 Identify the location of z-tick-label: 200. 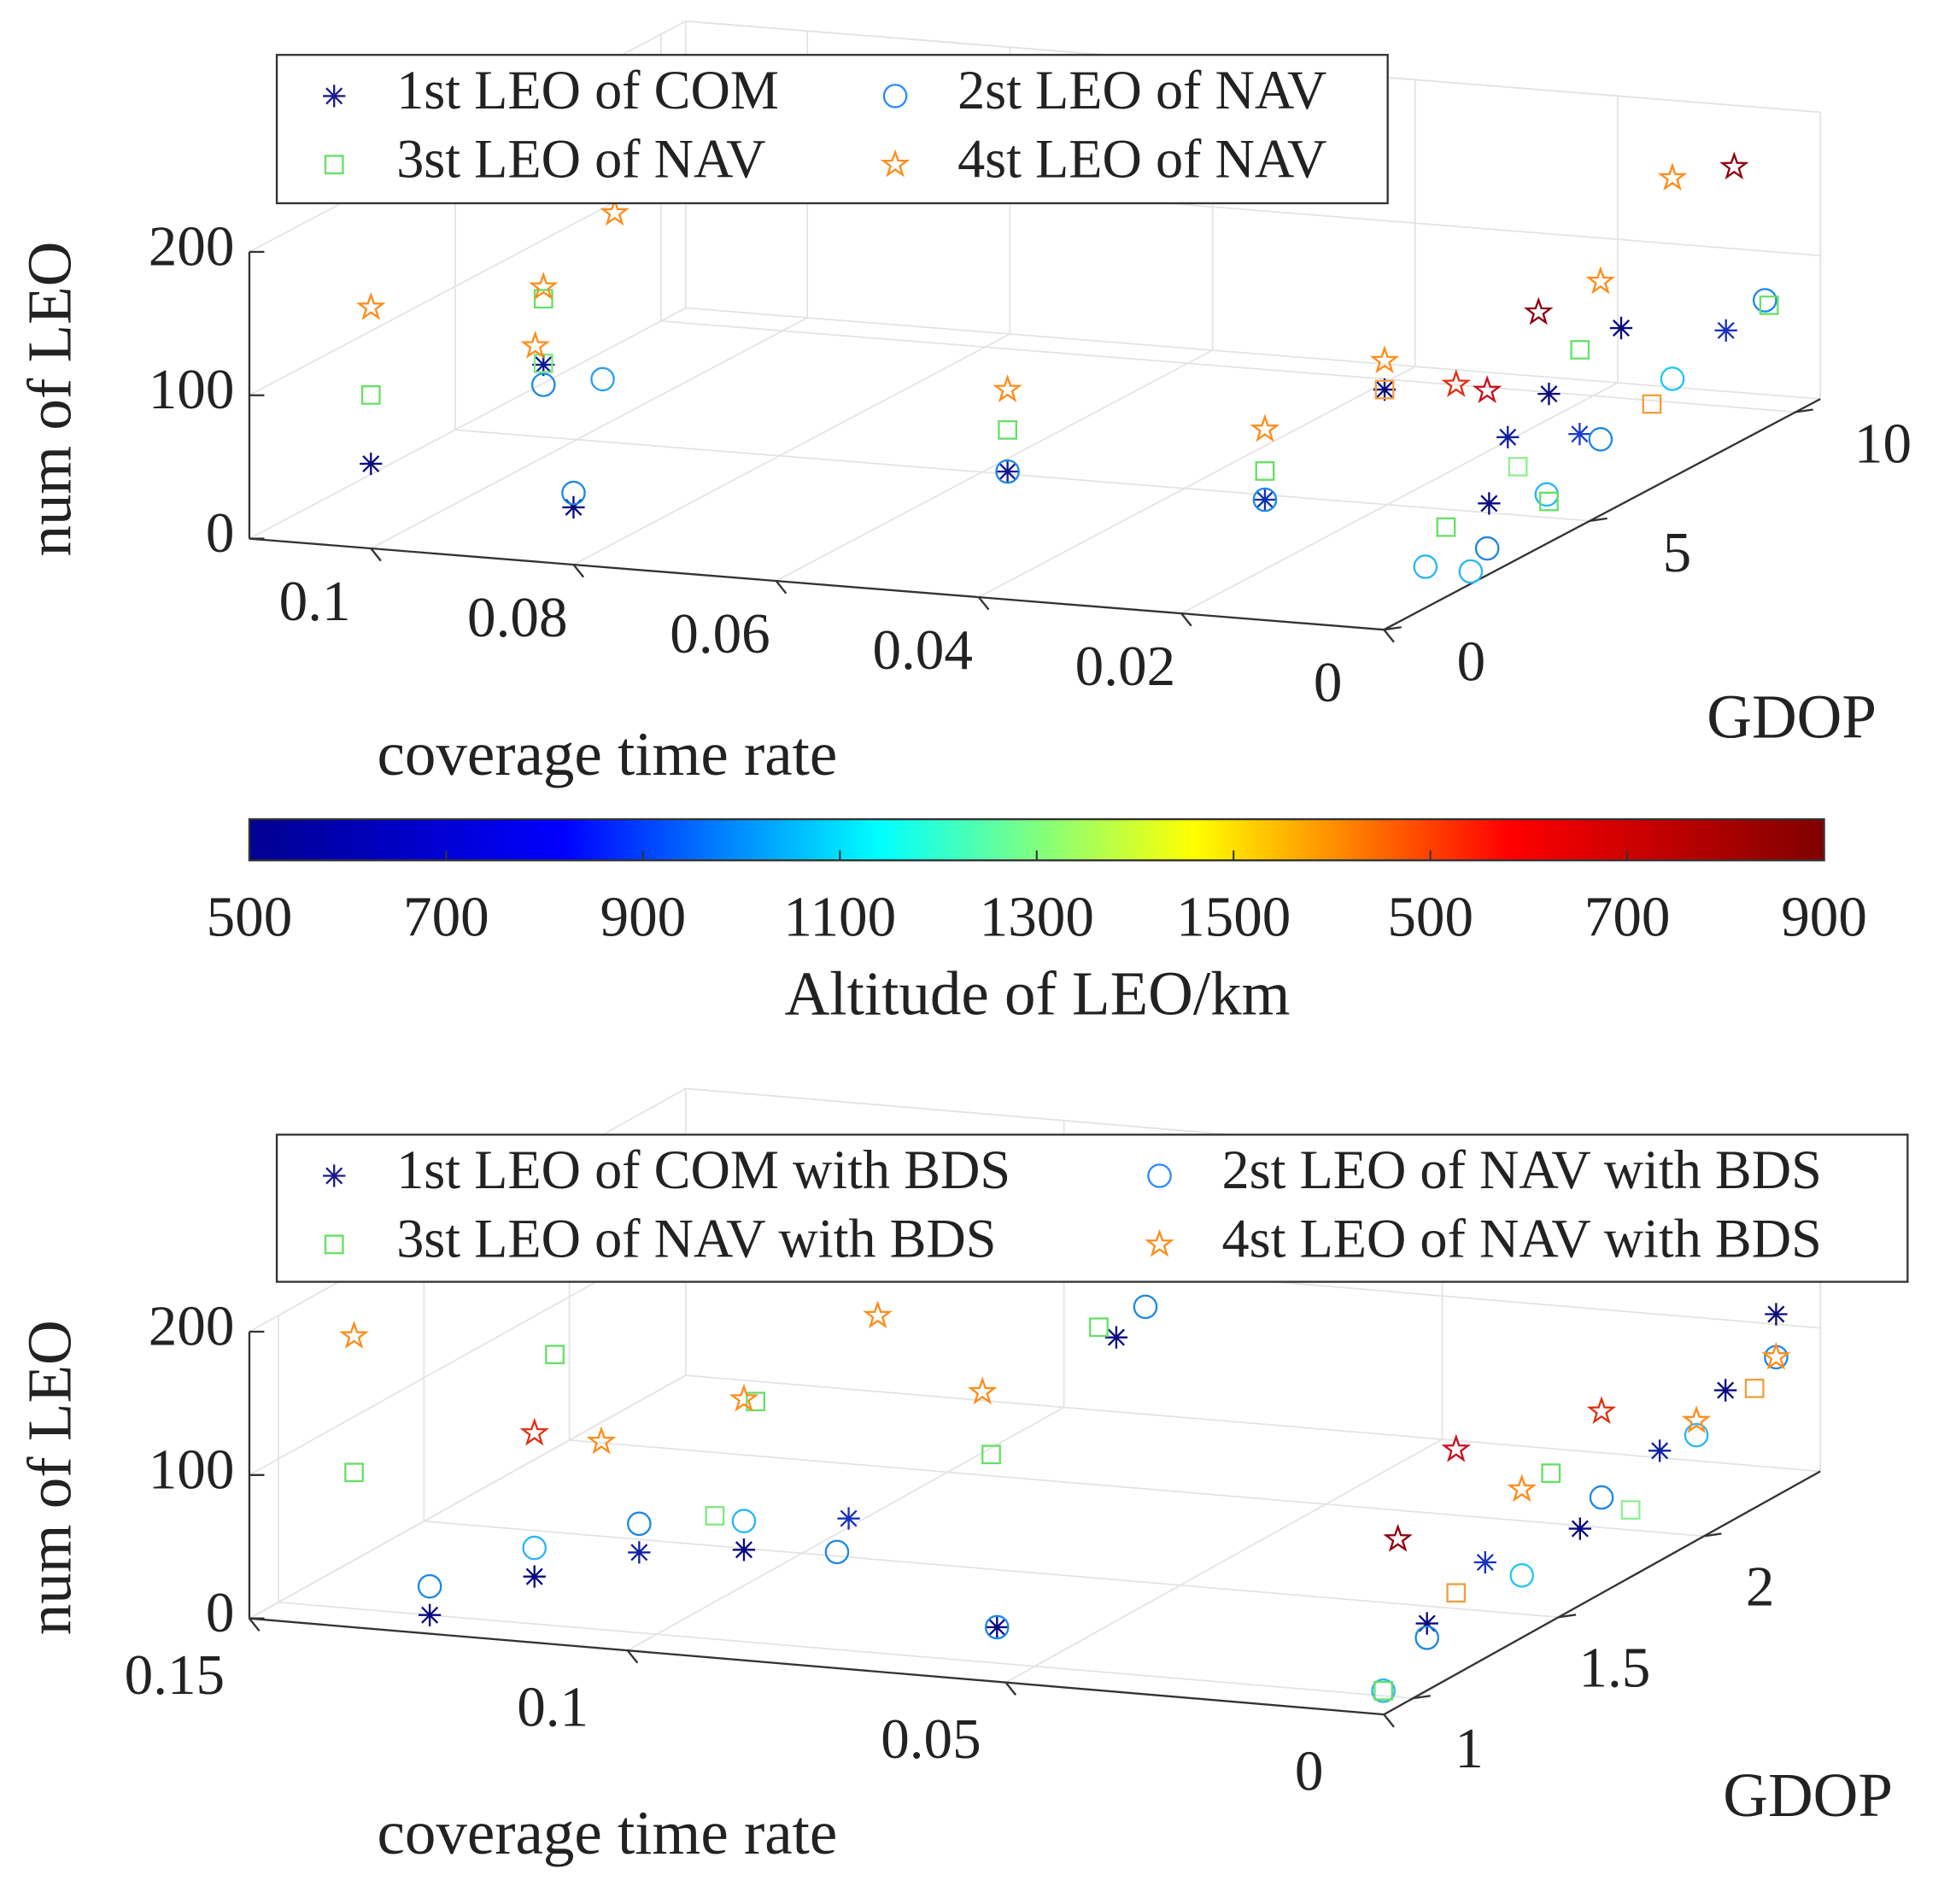
(192, 246).